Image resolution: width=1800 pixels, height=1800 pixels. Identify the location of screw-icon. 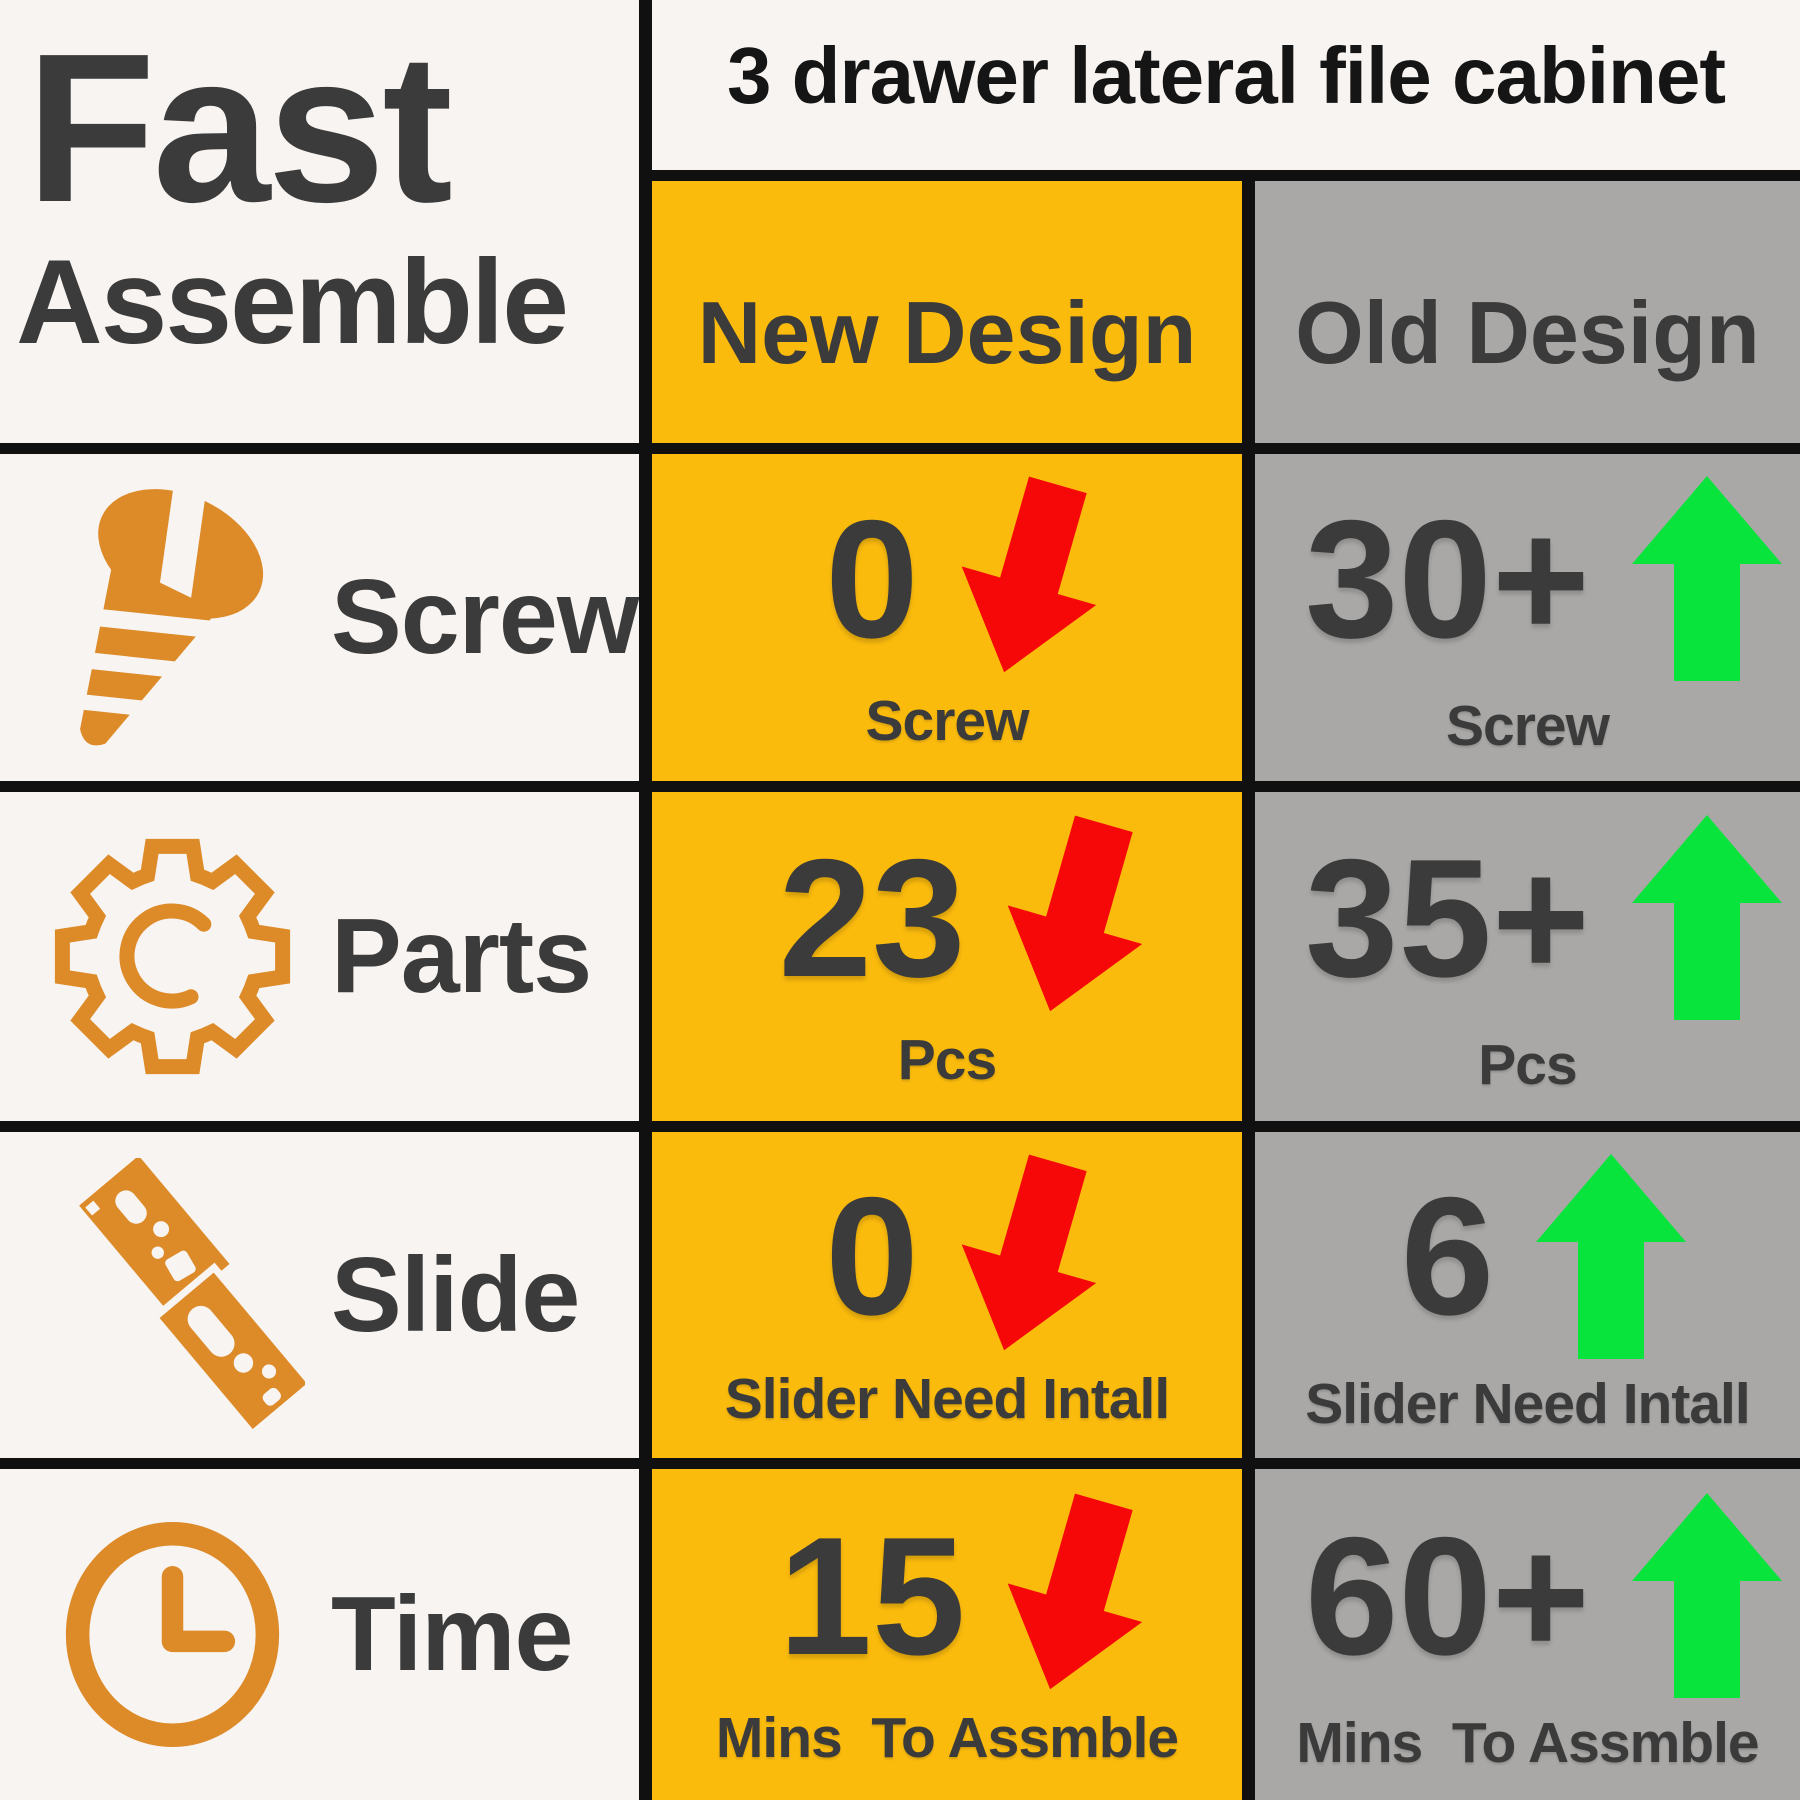
(172, 617).